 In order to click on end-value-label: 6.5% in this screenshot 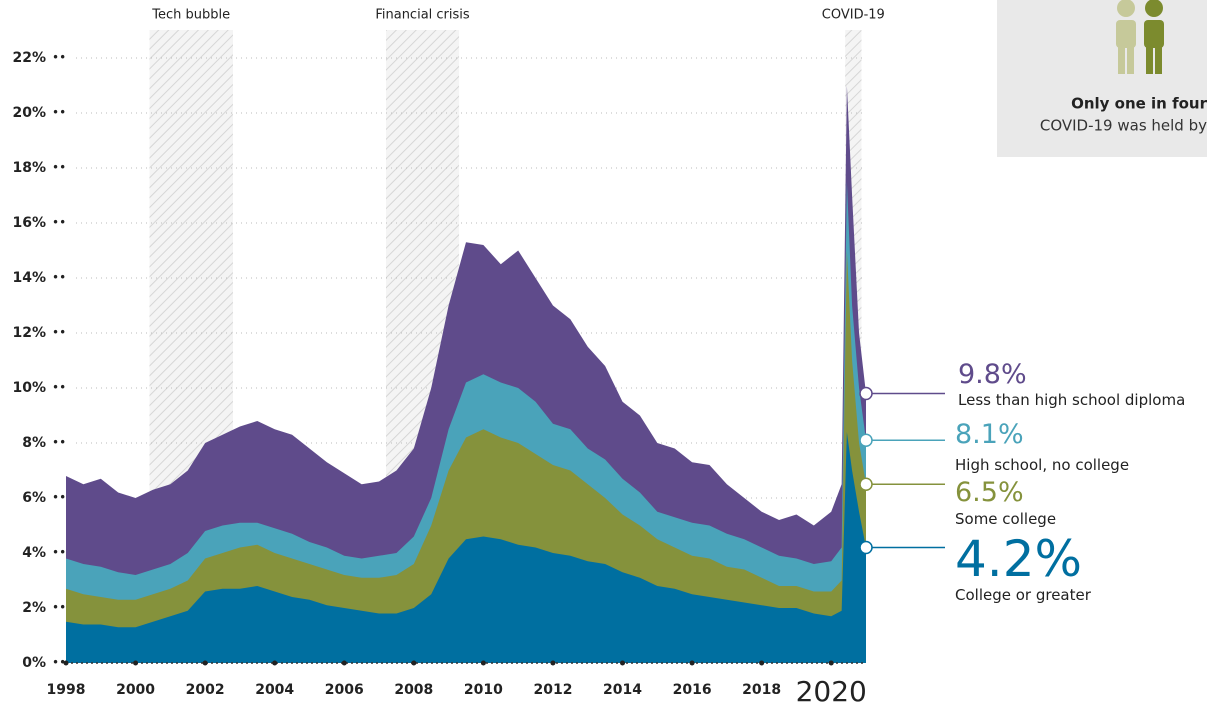, I will do `click(989, 492)`.